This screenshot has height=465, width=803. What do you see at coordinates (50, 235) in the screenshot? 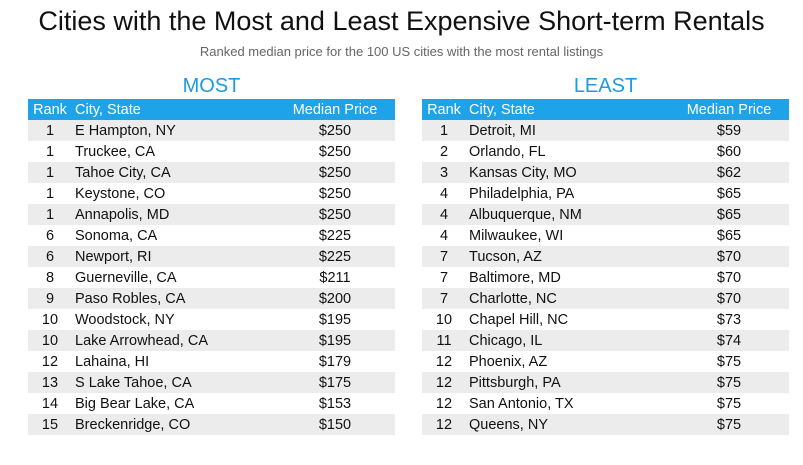
I see `table-cell: 6` at bounding box center [50, 235].